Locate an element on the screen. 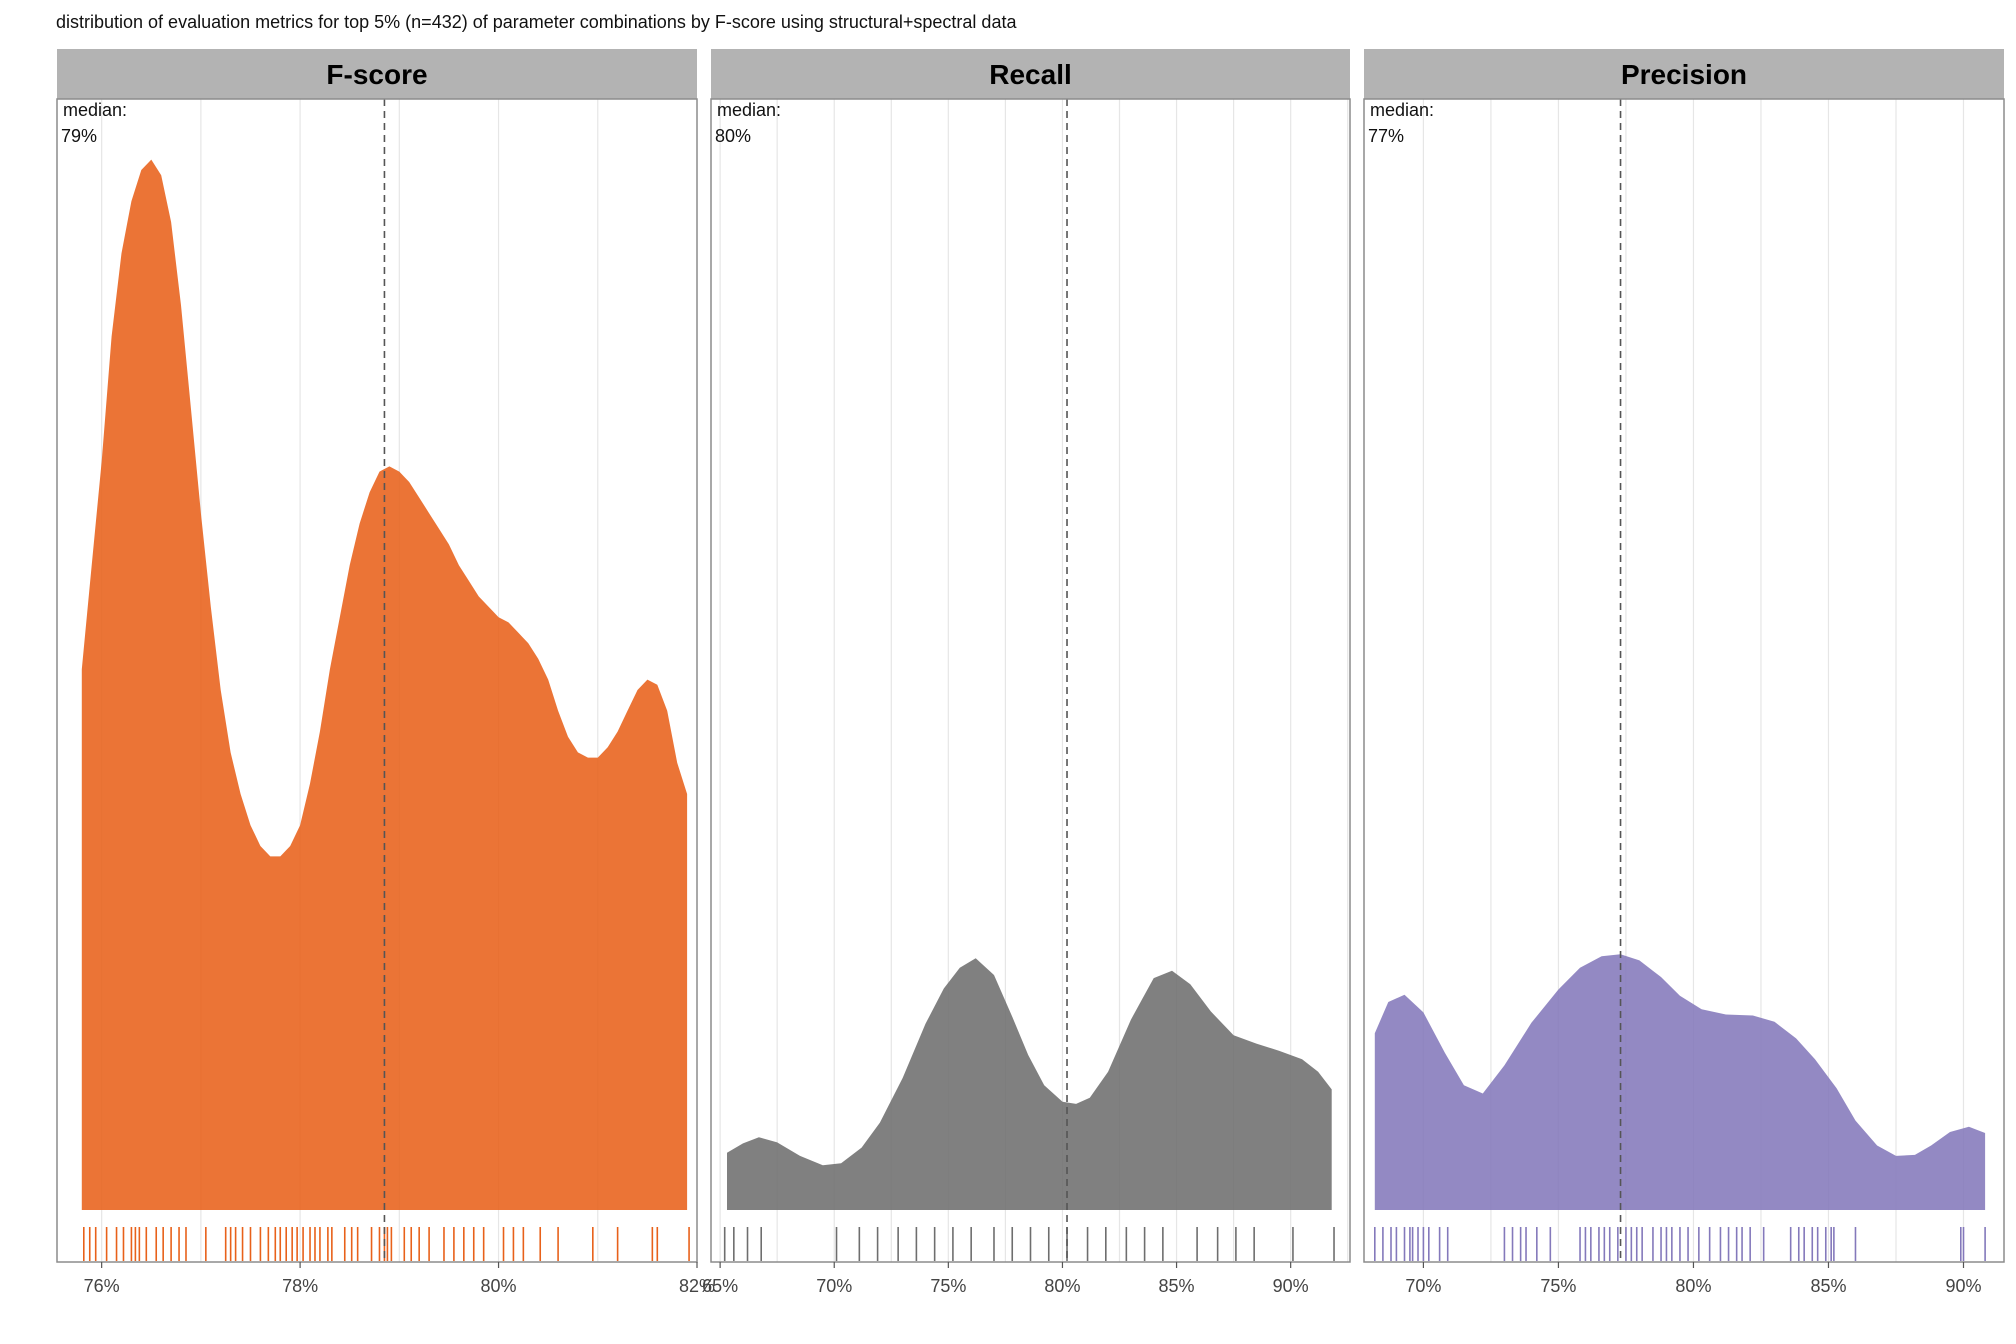 This screenshot has width=2016, height=1344. x-tick-label: 82% is located at coordinates (697, 1286).